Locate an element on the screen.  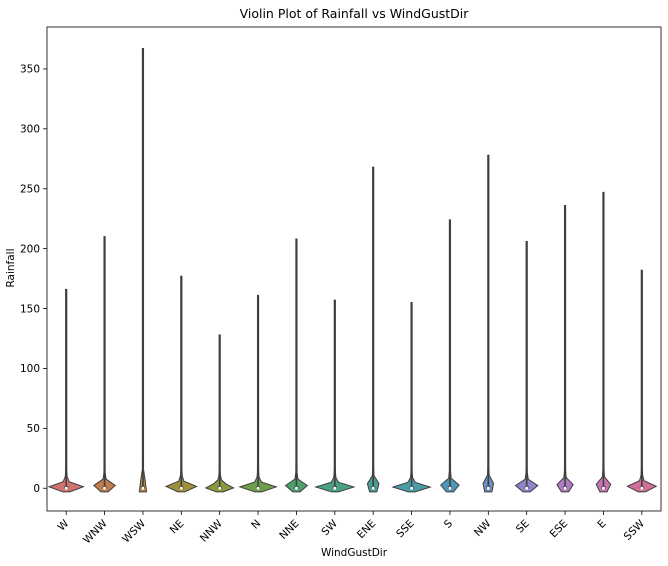
violin-ese is located at coordinates (565, 349).